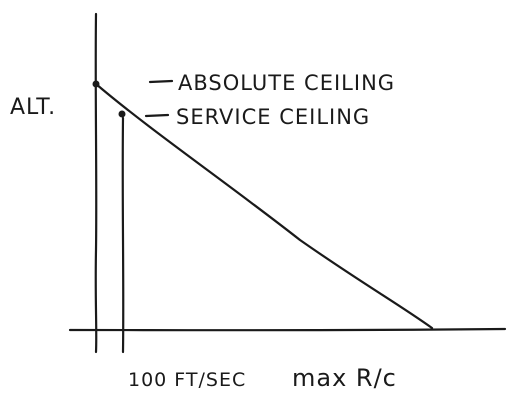 The width and height of the screenshot is (525, 402). I want to click on service-ceiling-label: SERVICE CEILING, so click(273, 117).